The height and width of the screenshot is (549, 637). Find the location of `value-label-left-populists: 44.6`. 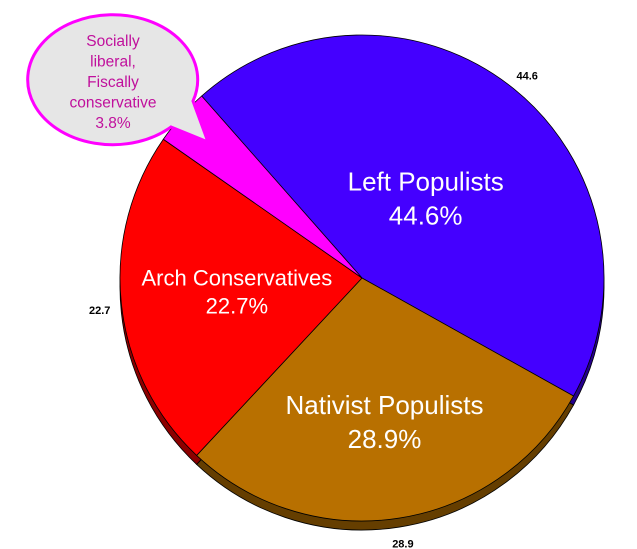

value-label-left-populists: 44.6 is located at coordinates (527, 77).